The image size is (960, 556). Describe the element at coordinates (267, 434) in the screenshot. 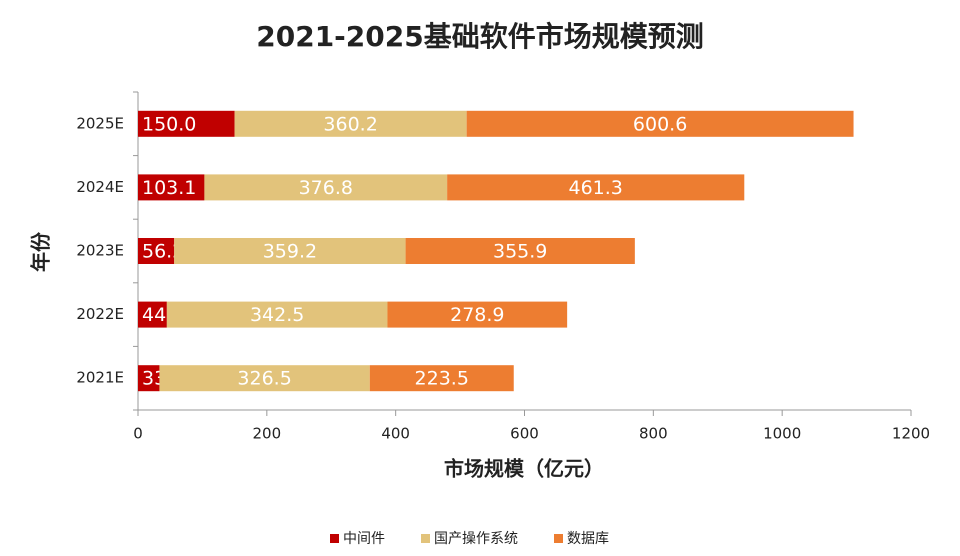

I see `x-tick-label: 200` at that location.